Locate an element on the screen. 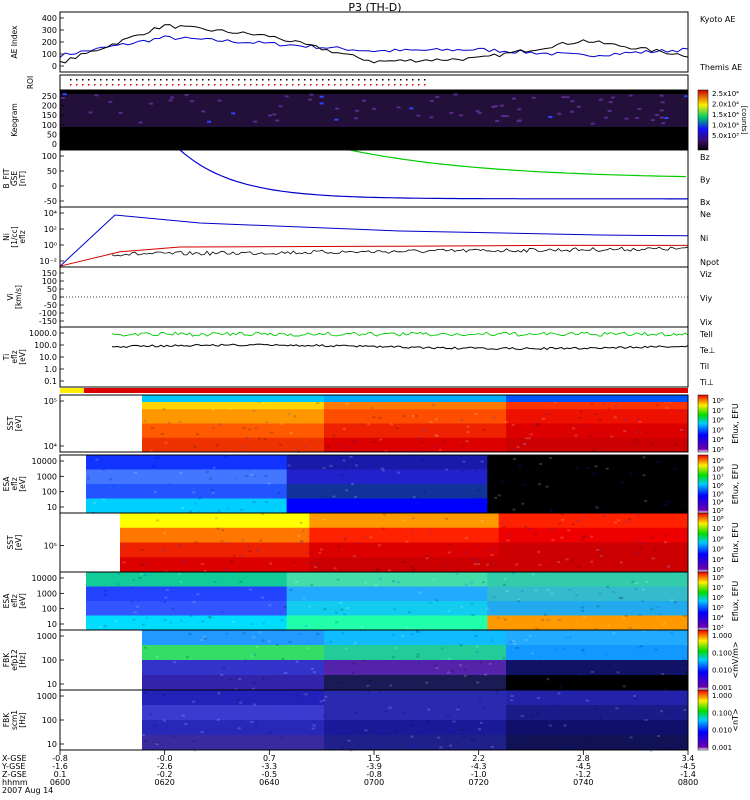  colorbar-tick: 10⁴ is located at coordinates (718, 440).